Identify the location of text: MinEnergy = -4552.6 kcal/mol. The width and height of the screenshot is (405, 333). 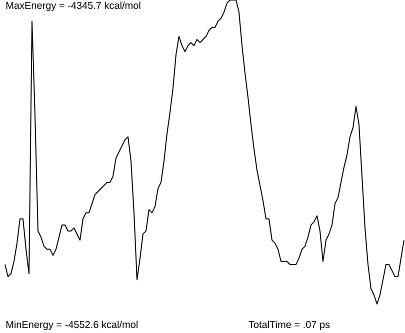
(72, 325).